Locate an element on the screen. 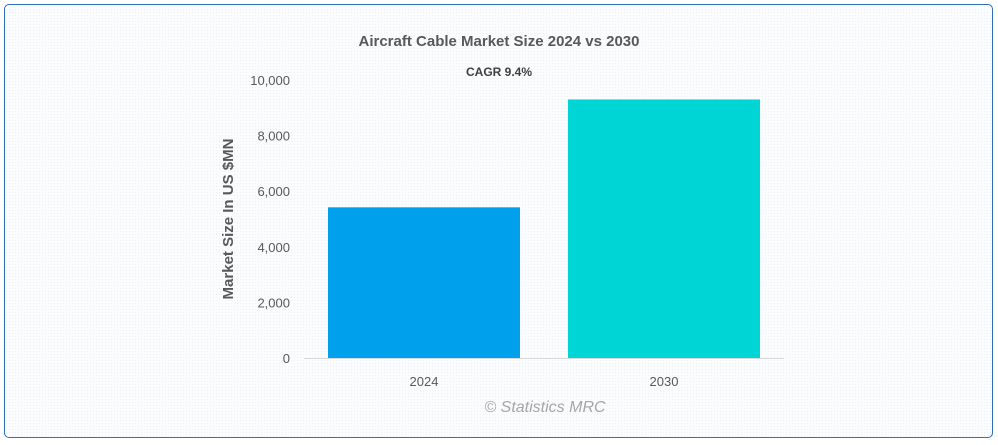  y-tick-label: 6,000 is located at coordinates (273, 191).